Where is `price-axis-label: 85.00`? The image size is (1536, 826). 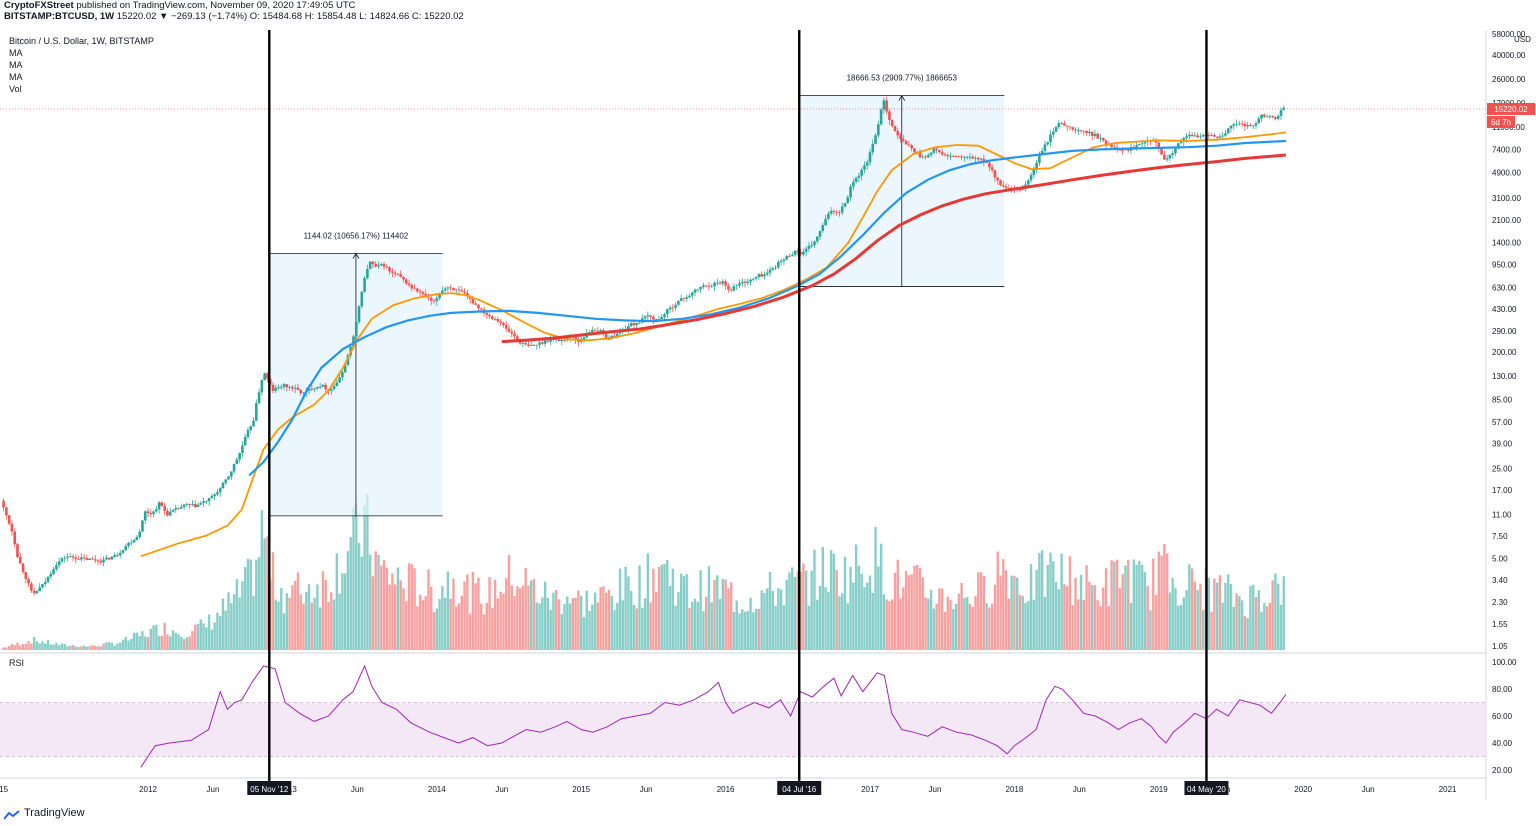 price-axis-label: 85.00 is located at coordinates (1502, 400).